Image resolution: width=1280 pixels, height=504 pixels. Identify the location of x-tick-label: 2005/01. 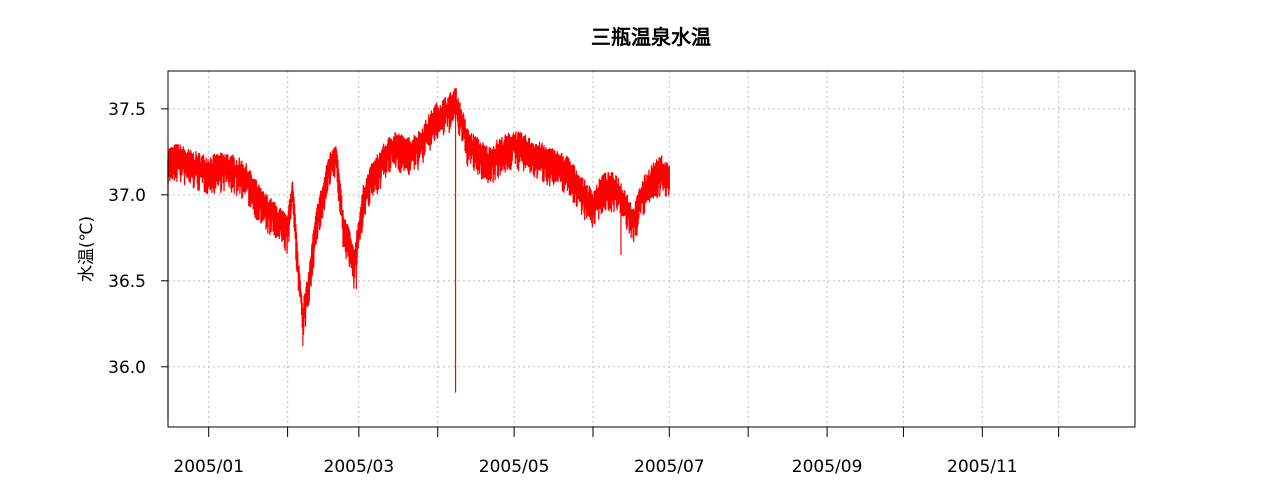
(208, 467).